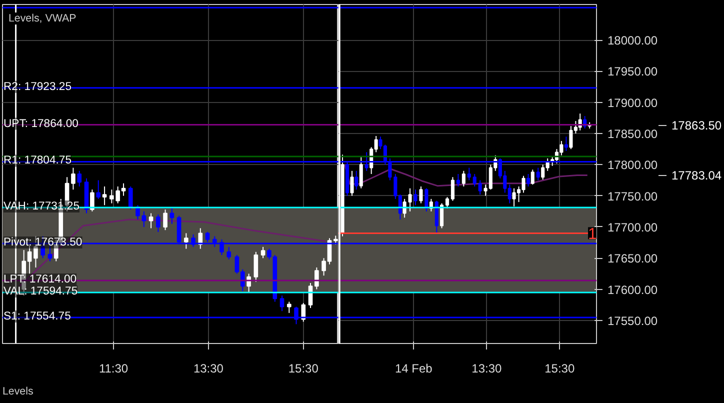  I want to click on annotation: 1, so click(593, 235).